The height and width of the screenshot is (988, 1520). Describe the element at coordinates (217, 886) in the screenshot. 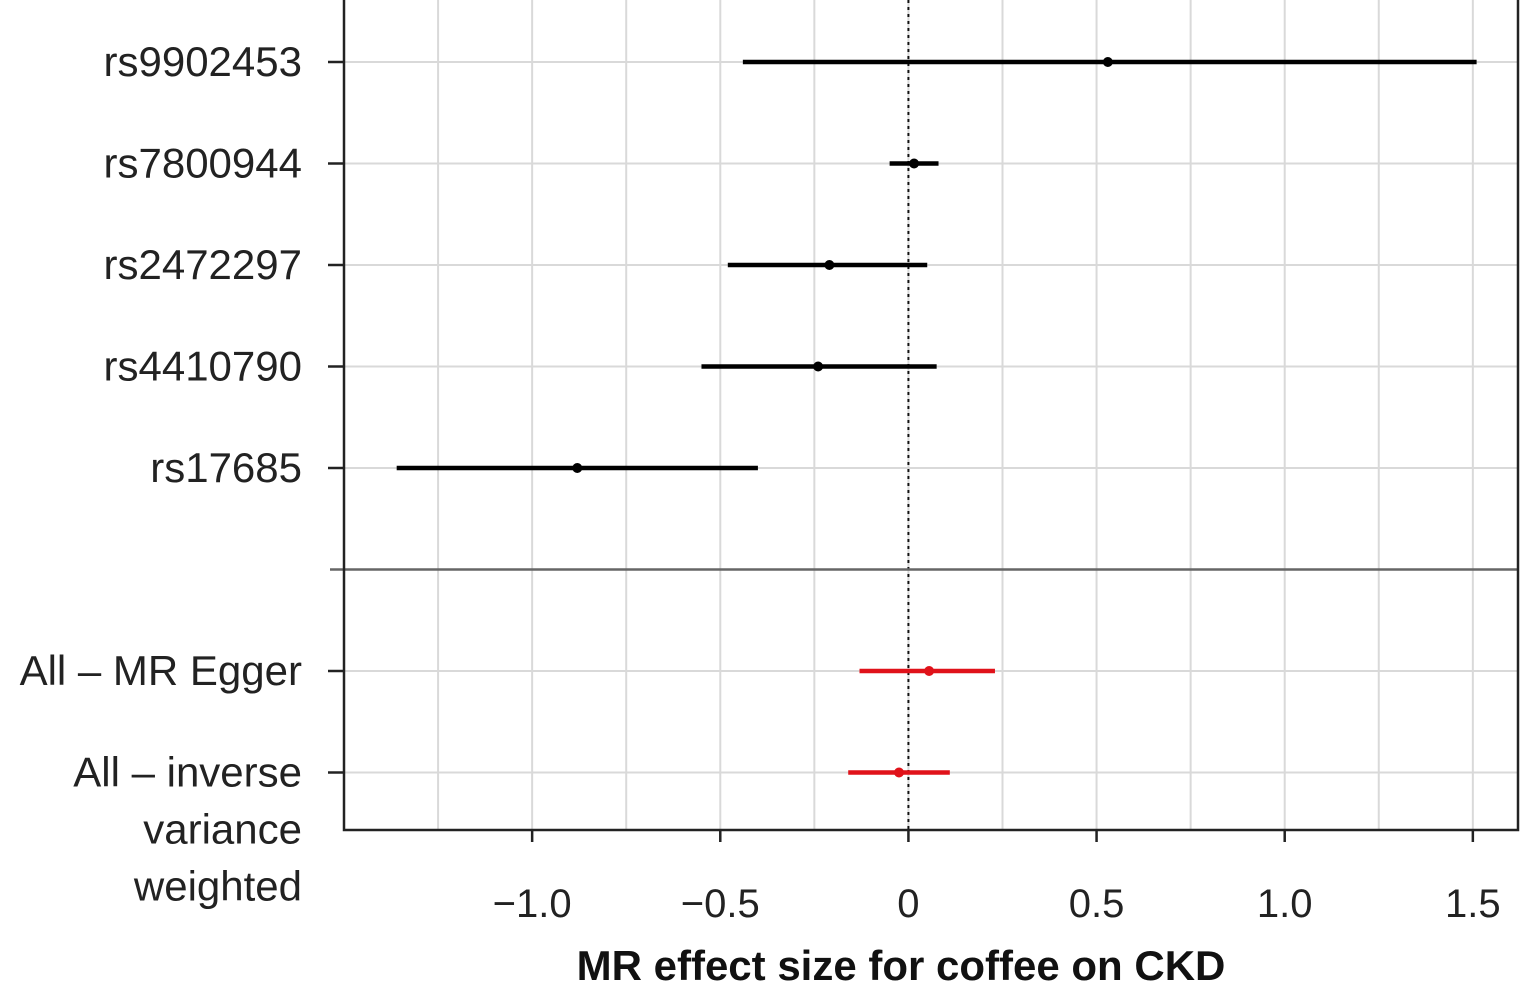

I see `y-tick-label: weighted` at that location.